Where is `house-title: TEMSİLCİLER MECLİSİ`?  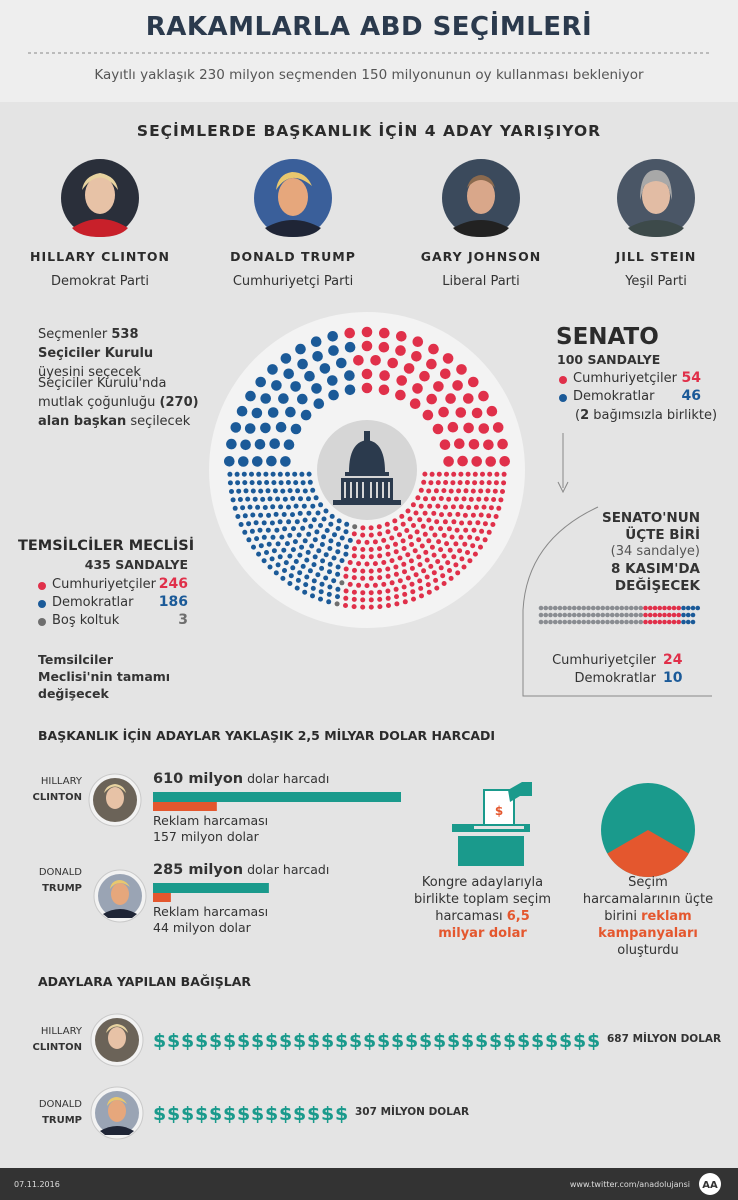 house-title: TEMSİLCİLER MECLİSİ is located at coordinates (106, 546).